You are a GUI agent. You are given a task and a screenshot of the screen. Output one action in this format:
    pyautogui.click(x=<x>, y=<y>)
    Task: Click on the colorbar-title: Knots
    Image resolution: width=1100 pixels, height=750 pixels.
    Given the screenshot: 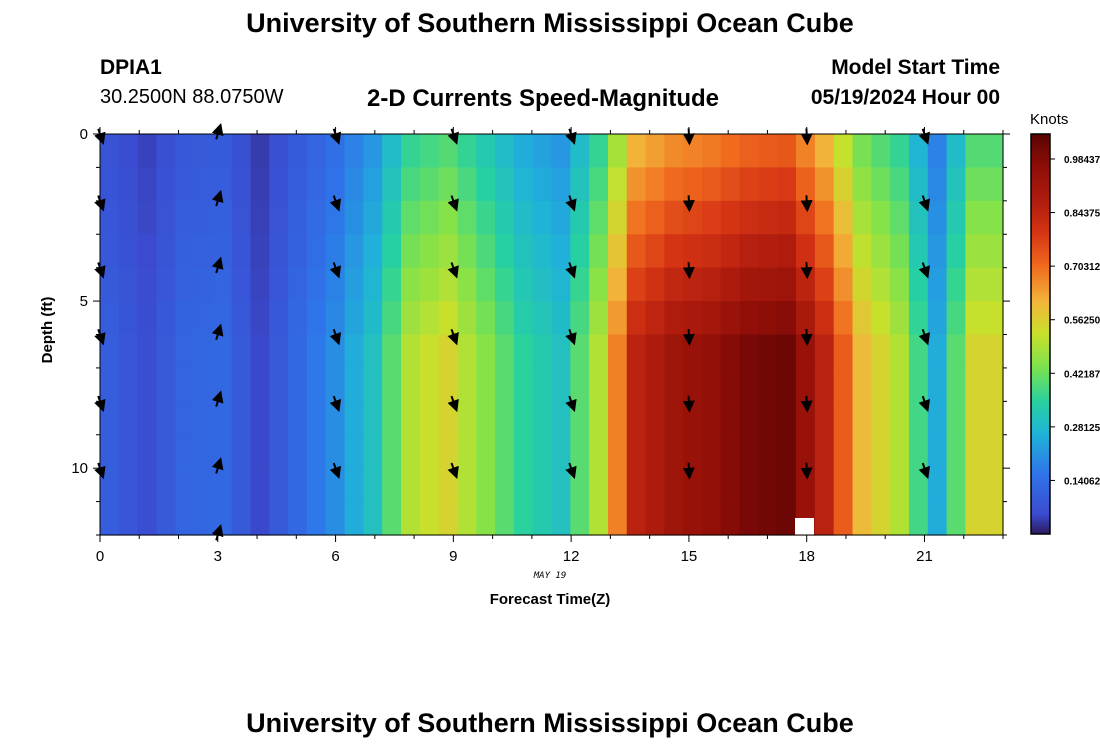 What is the action you would take?
    pyautogui.click(x=1049, y=119)
    